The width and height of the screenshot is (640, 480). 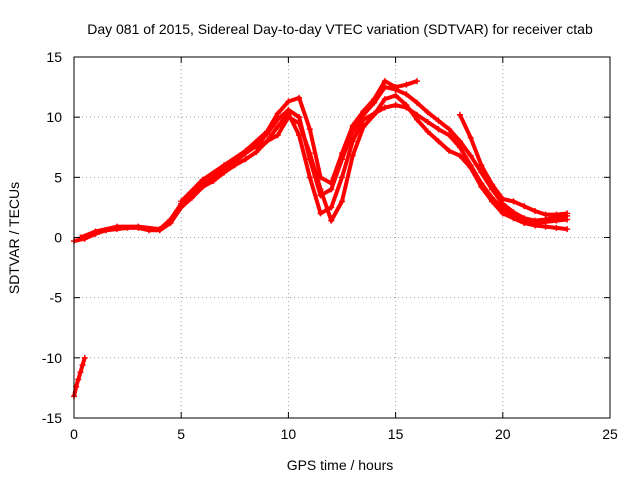 What do you see at coordinates (52, 418) in the screenshot?
I see `y-tick-label: -15` at bounding box center [52, 418].